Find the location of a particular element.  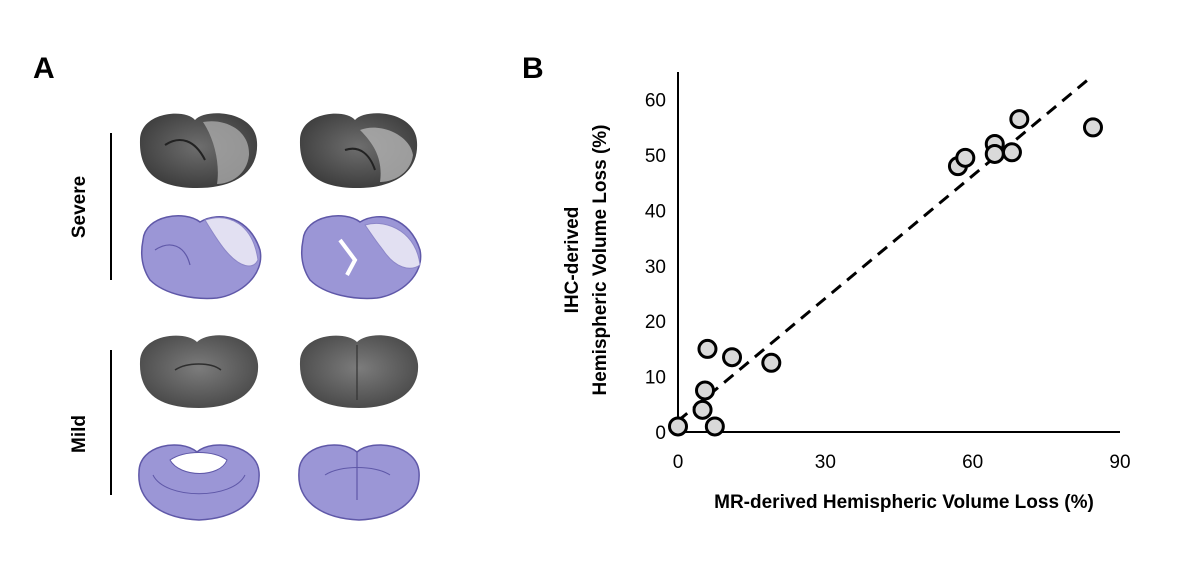

mild-group-bar is located at coordinates (111, 422).